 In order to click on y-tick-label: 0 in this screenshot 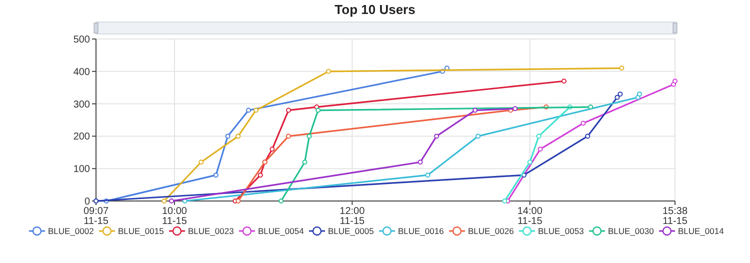, I will do `click(87, 202)`.